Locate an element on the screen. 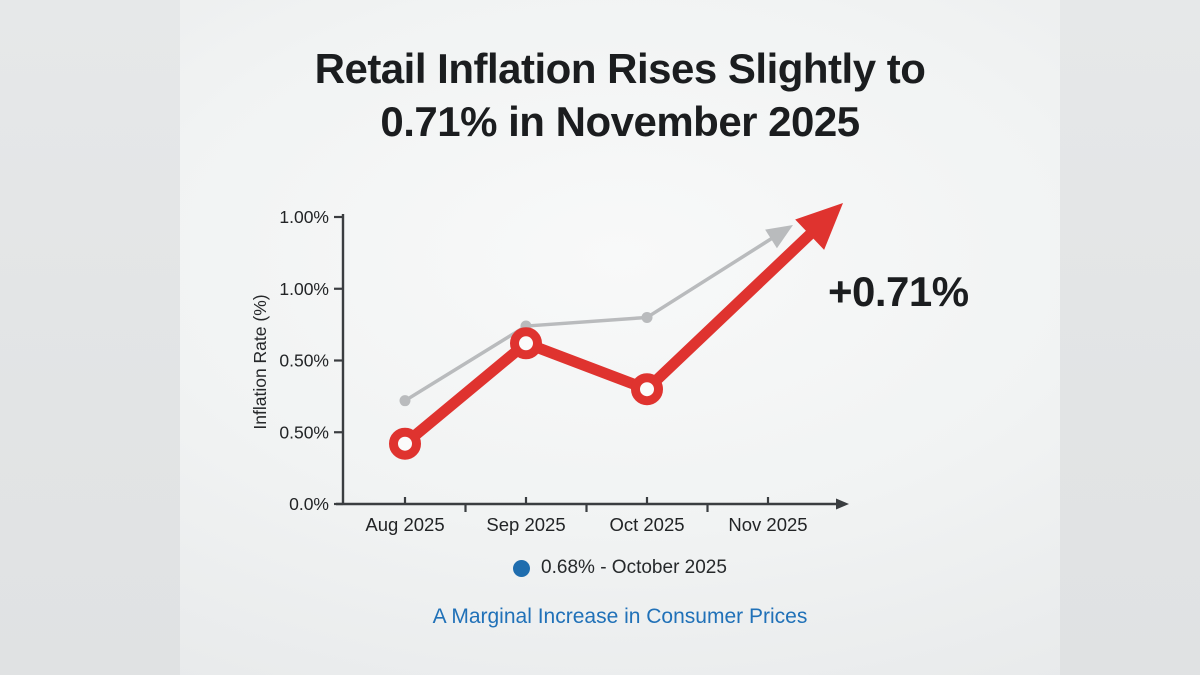 This screenshot has height=675, width=1200. trend-arrowhead-prior-trend is located at coordinates (779, 237).